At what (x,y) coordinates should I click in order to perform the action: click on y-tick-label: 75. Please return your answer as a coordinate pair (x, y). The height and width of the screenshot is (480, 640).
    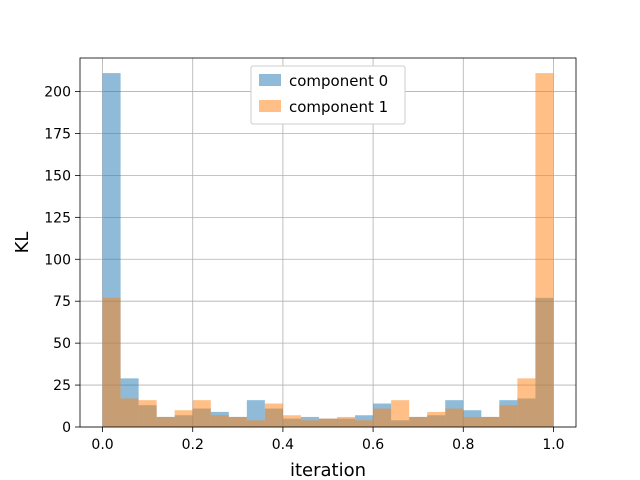
    Looking at the image, I should click on (62, 302).